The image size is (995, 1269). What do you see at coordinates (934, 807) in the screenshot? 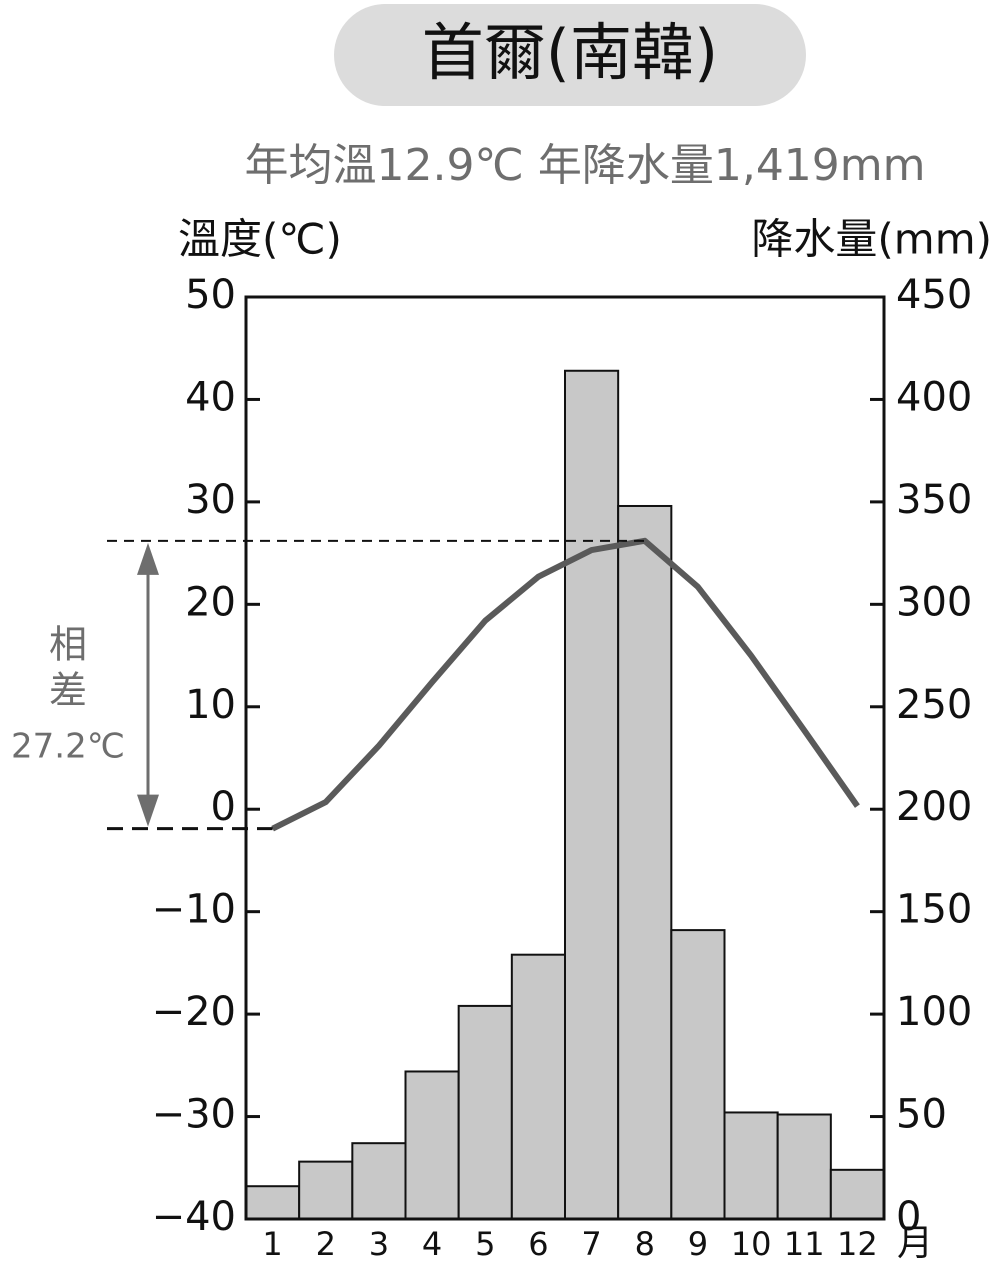
I see `y2-tick-label: 200` at bounding box center [934, 807].